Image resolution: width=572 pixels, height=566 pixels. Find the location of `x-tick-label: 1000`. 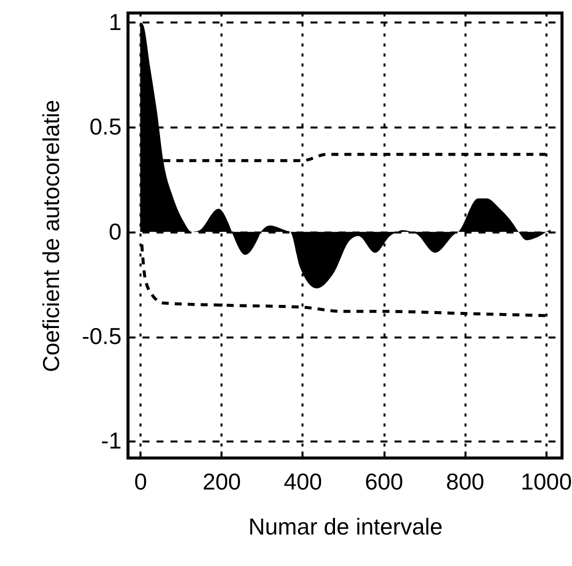

x-tick-label: 1000 is located at coordinates (546, 481).